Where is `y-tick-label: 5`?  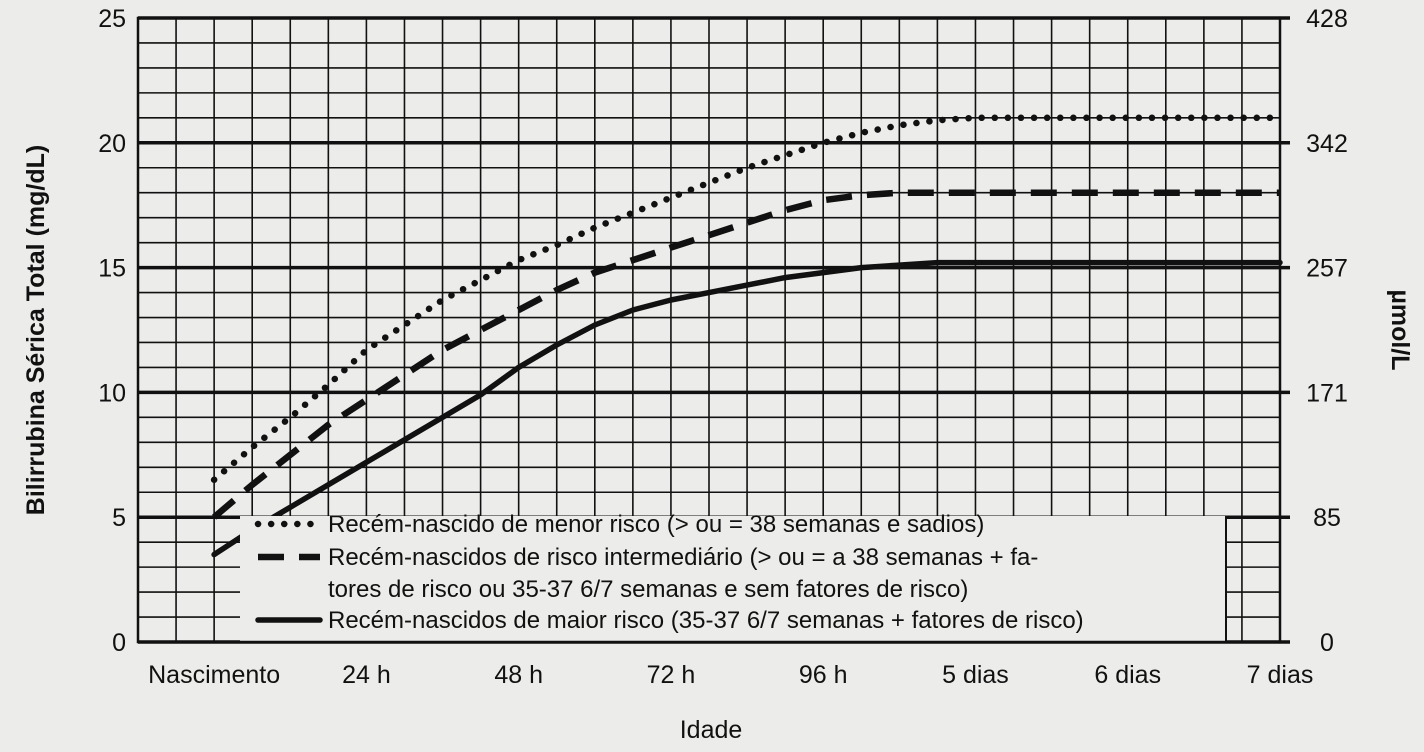
y-tick-label: 5 is located at coordinates (119, 518).